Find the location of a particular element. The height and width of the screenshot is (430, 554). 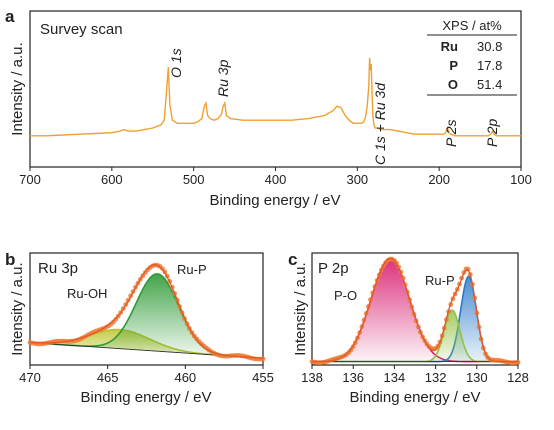

panel-a-x-label: Binding energy / eV is located at coordinates (275, 200).